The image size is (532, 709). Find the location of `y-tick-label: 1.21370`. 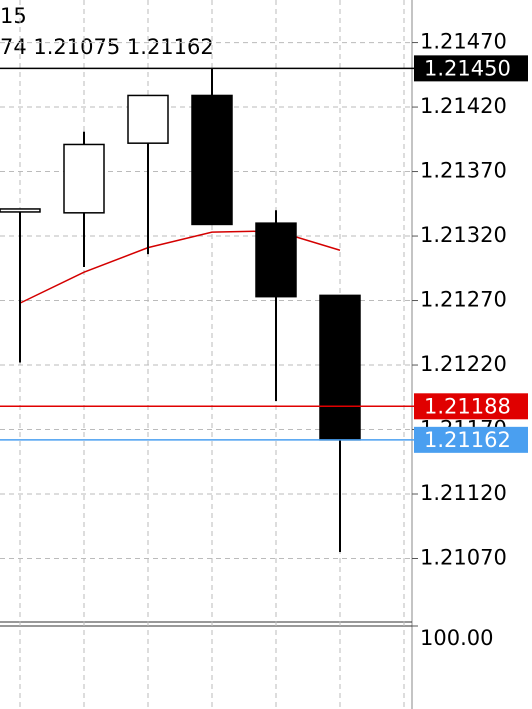

y-tick-label: 1.21370 is located at coordinates (463, 171).